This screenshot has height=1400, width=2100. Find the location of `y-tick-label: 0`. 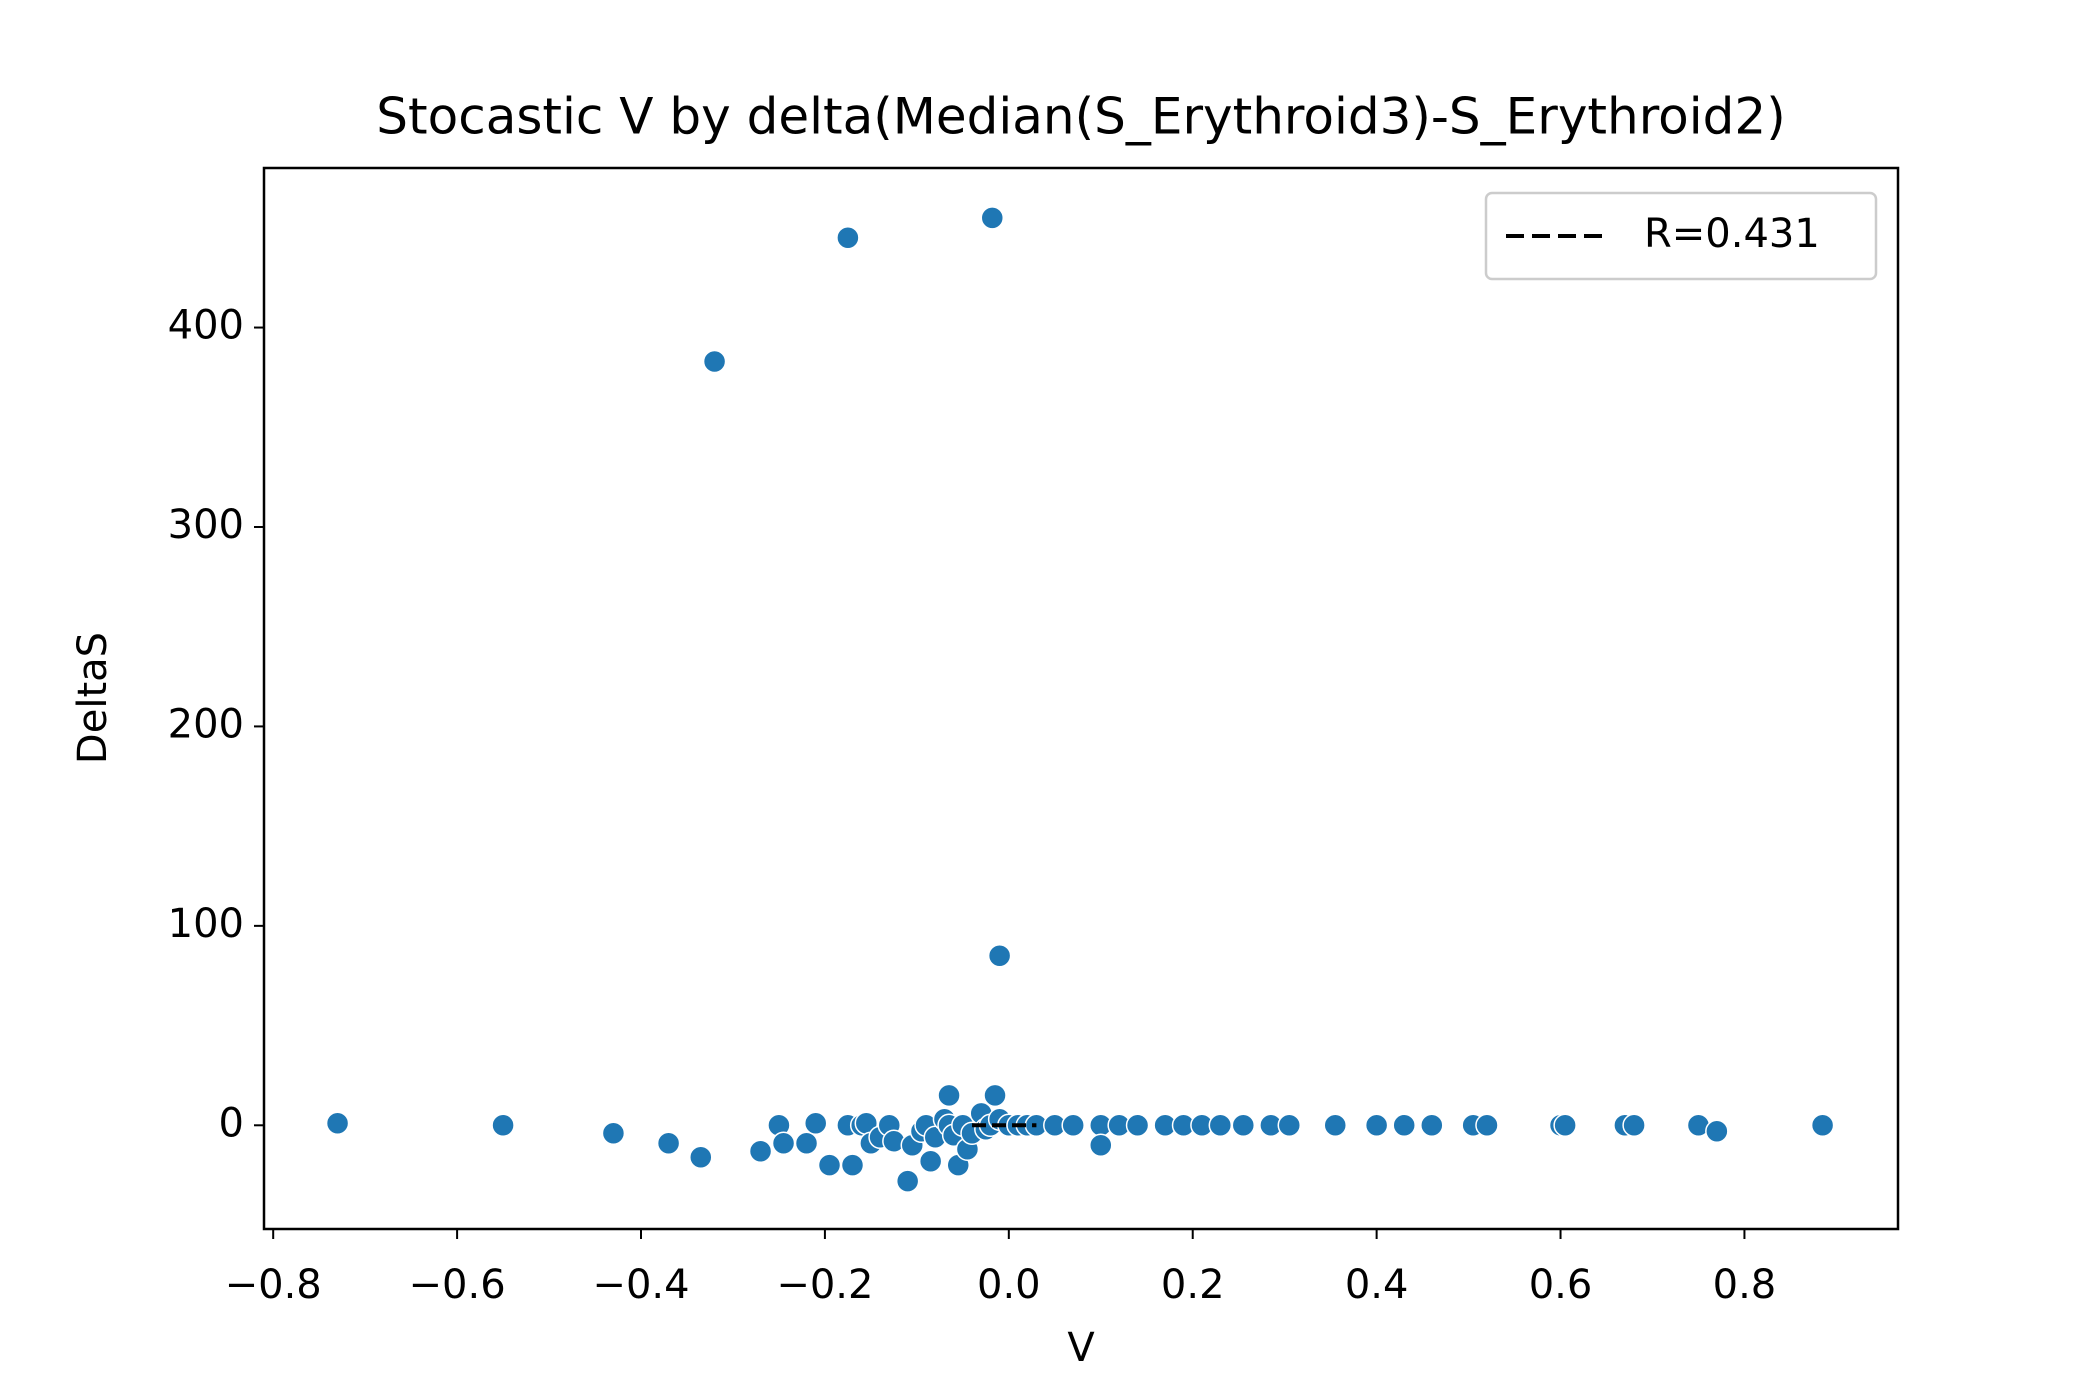

y-tick-label: 0 is located at coordinates (231, 1123).